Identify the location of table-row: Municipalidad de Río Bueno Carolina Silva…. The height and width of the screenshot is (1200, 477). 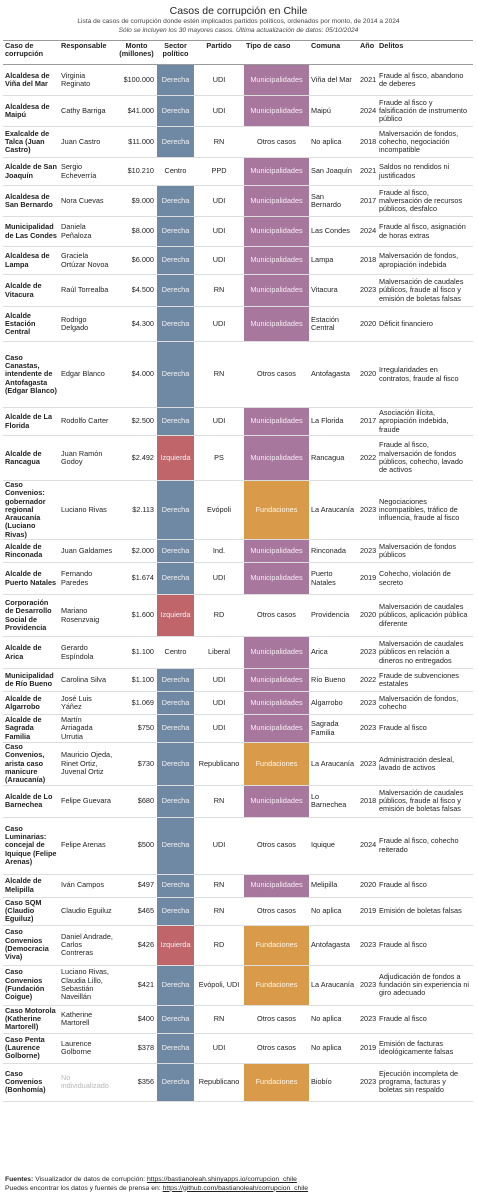
(238, 680).